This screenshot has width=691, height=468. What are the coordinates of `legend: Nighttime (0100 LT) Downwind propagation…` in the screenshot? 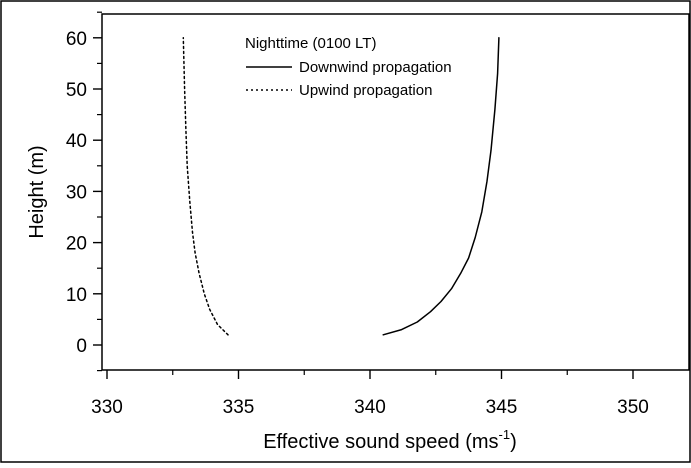 It's located at (348, 67).